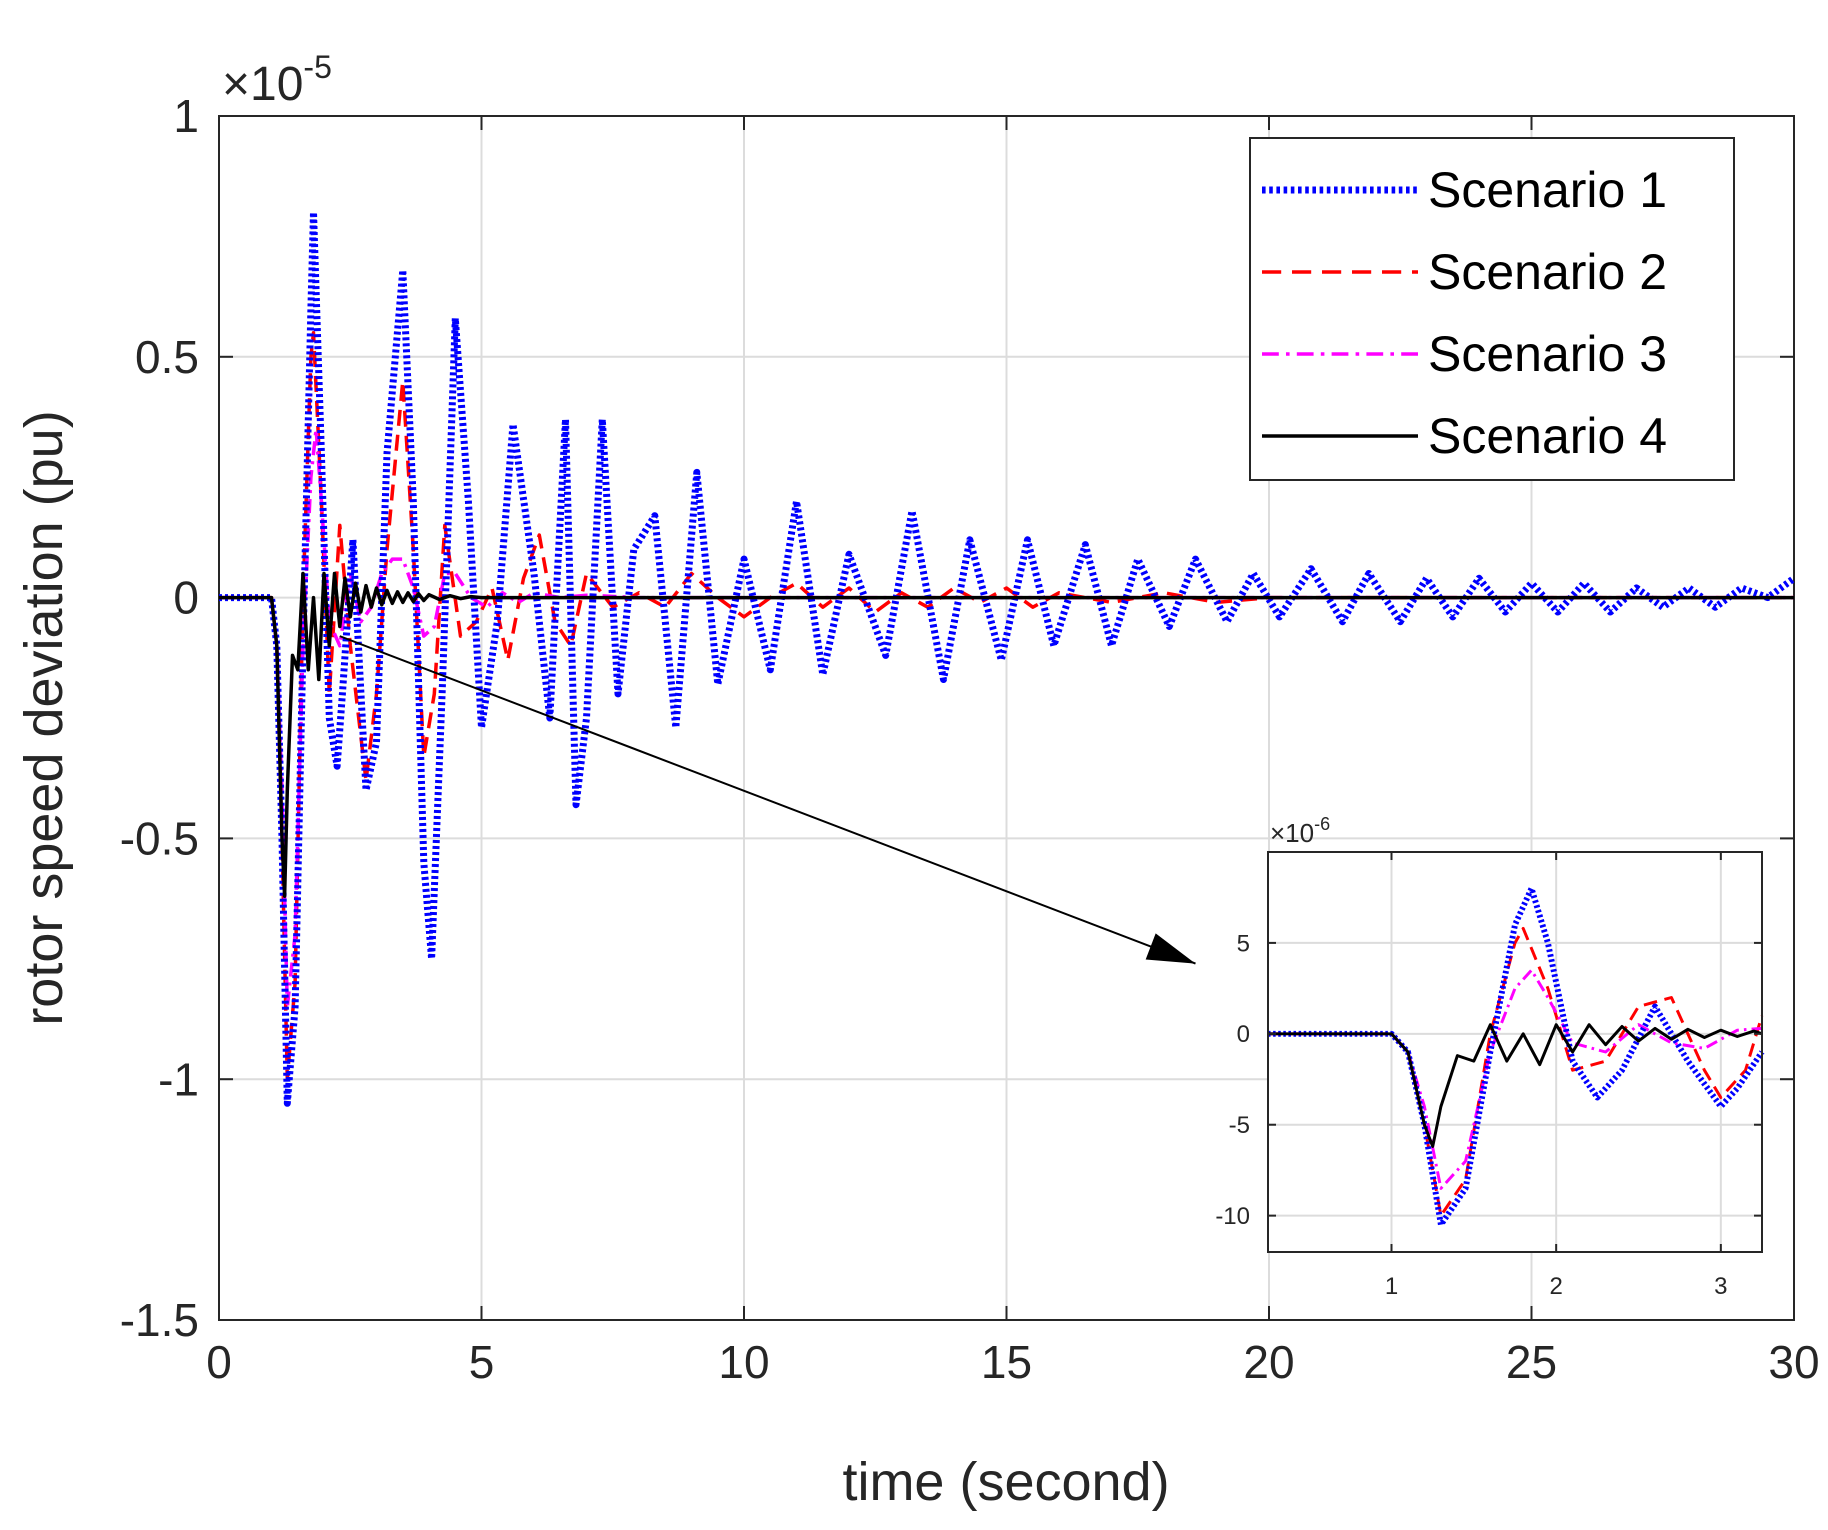 Image resolution: width=1828 pixels, height=1530 pixels. I want to click on inset-y-exponent: ×10⁻⁶, so click(1300, 831).